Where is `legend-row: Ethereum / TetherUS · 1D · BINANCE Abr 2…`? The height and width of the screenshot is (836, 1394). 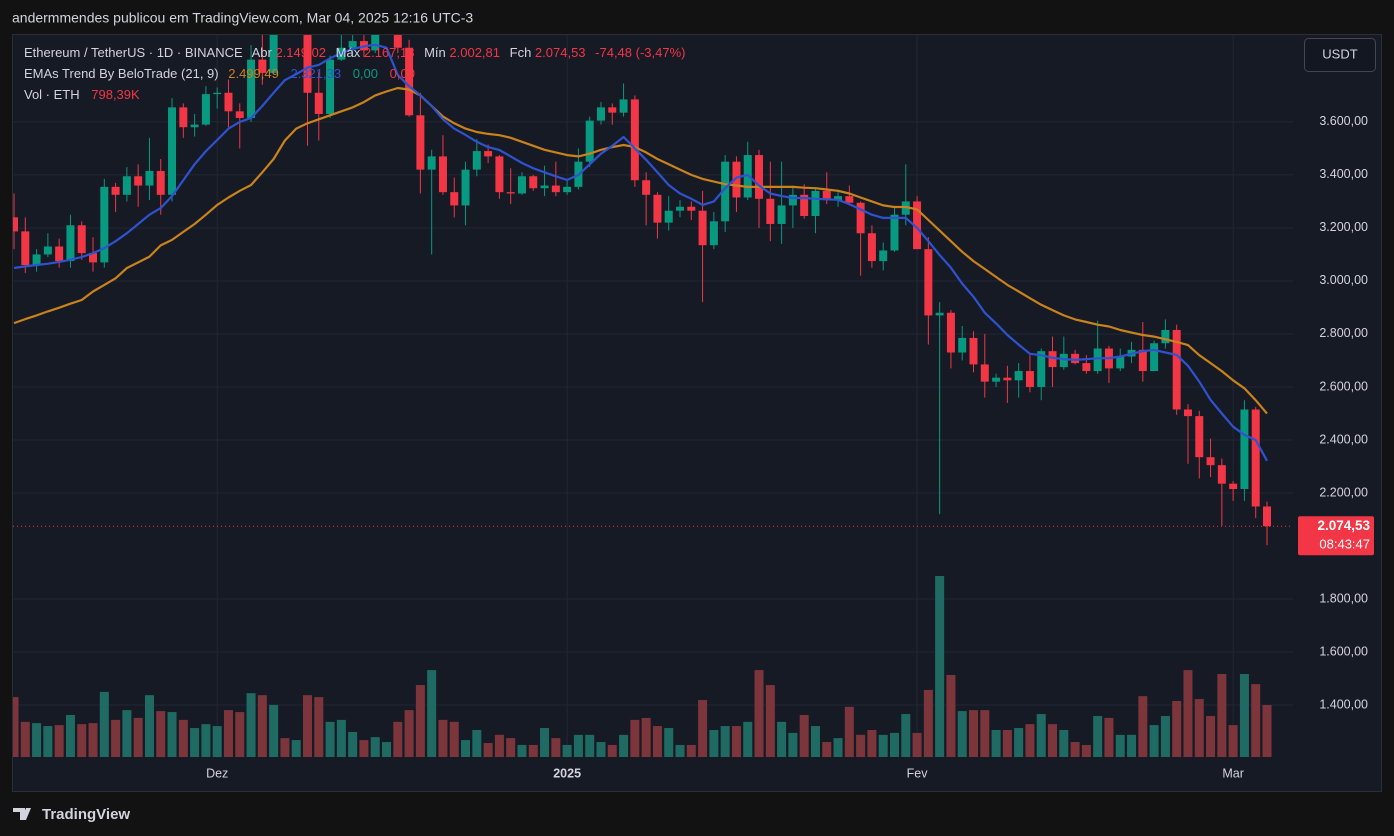
legend-row: Ethereum / TetherUS · 1D · BINANCE Abr 2… is located at coordinates (354, 52).